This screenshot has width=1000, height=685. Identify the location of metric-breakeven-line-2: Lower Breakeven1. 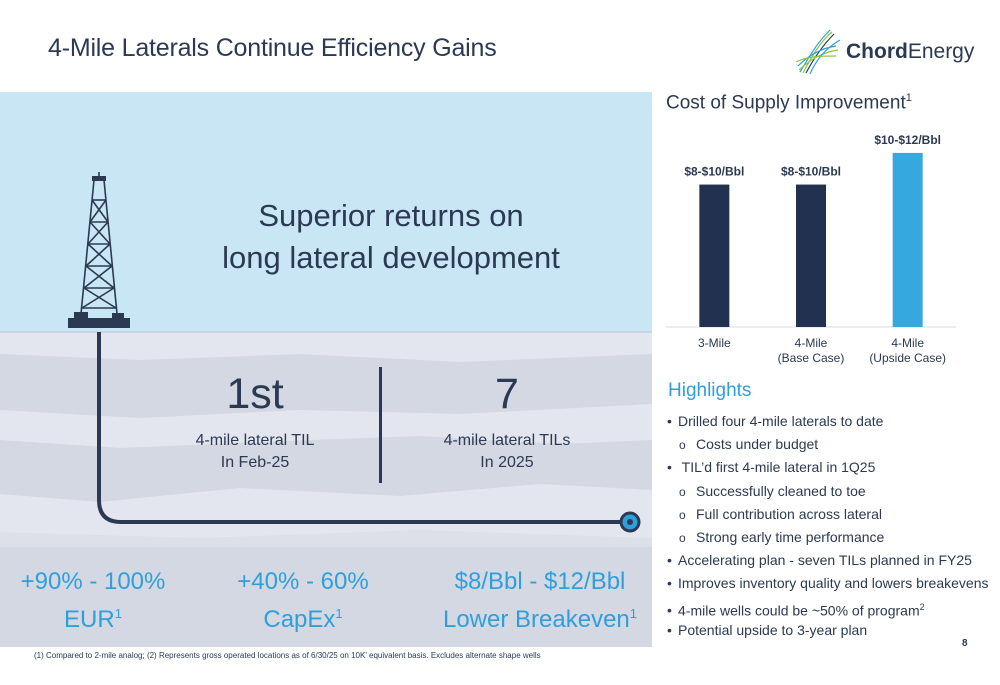
(540, 617).